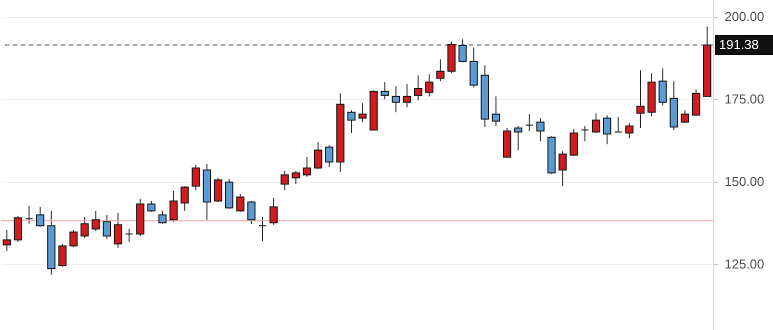 Image resolution: width=773 pixels, height=330 pixels. What do you see at coordinates (744, 99) in the screenshot?
I see `y-tick-label: 175.00` at bounding box center [744, 99].